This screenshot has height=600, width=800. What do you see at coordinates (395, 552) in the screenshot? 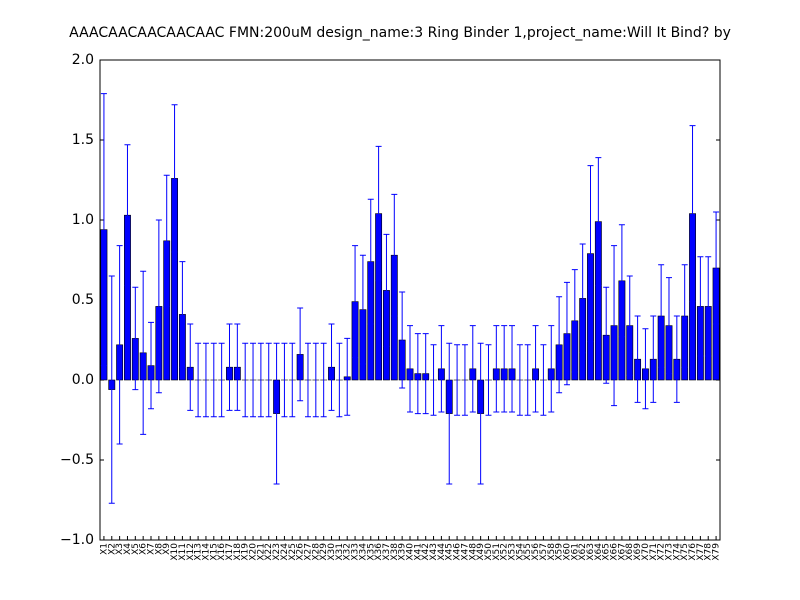
I see `x-tick-label: X38` at bounding box center [395, 552].